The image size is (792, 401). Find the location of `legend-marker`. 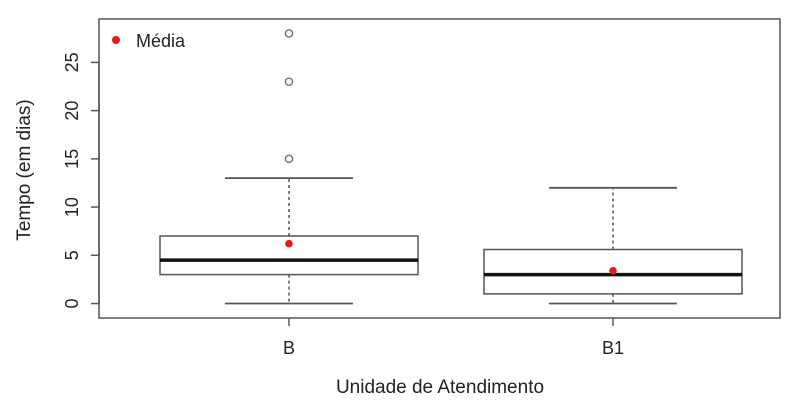

legend-marker is located at coordinates (116, 40).